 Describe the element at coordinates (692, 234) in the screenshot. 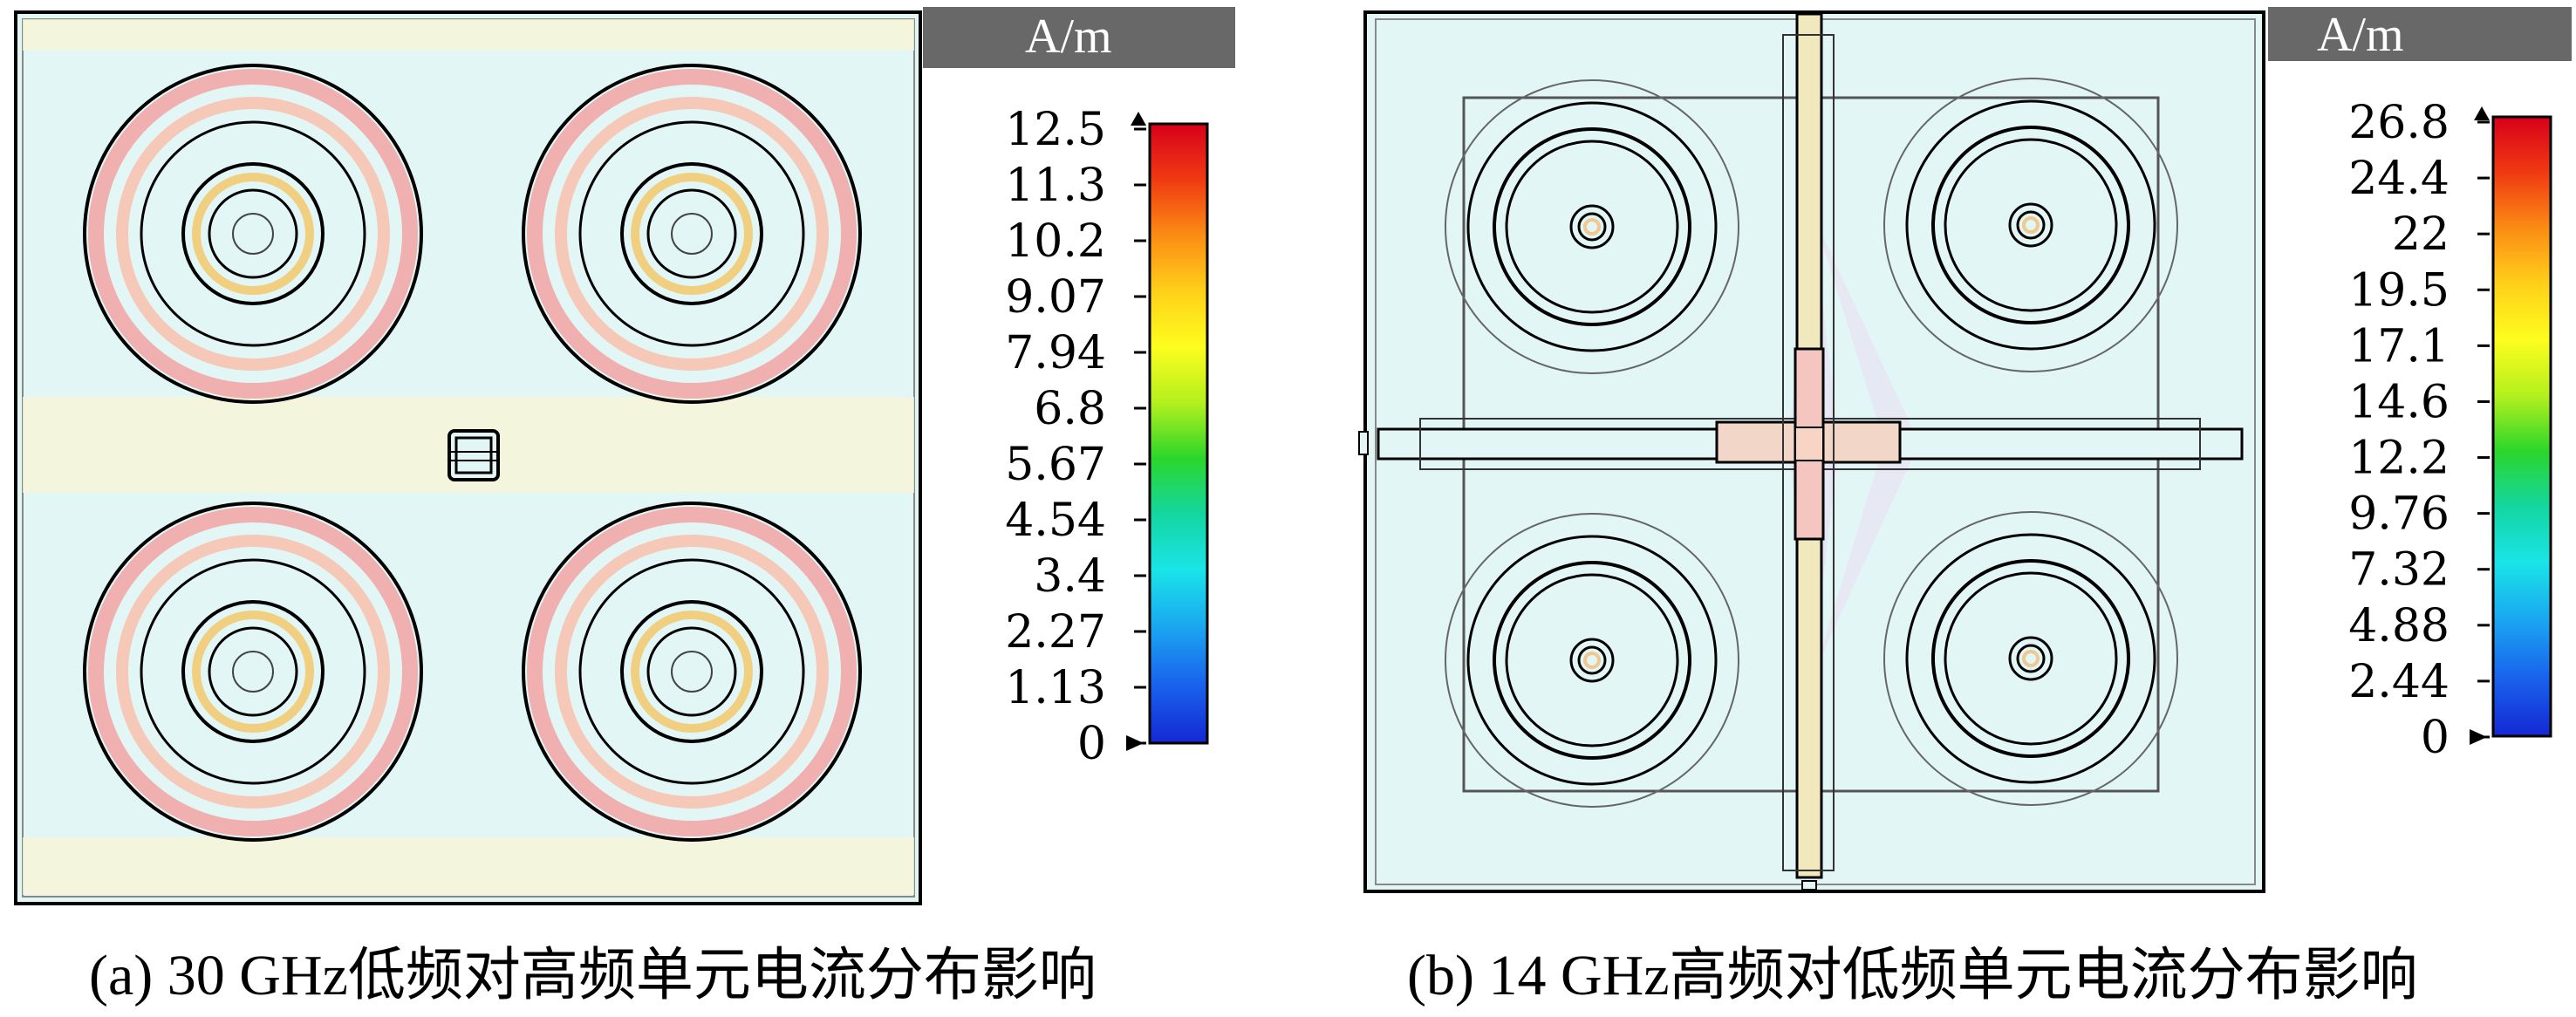

I see `panel-a-element-tr` at that location.